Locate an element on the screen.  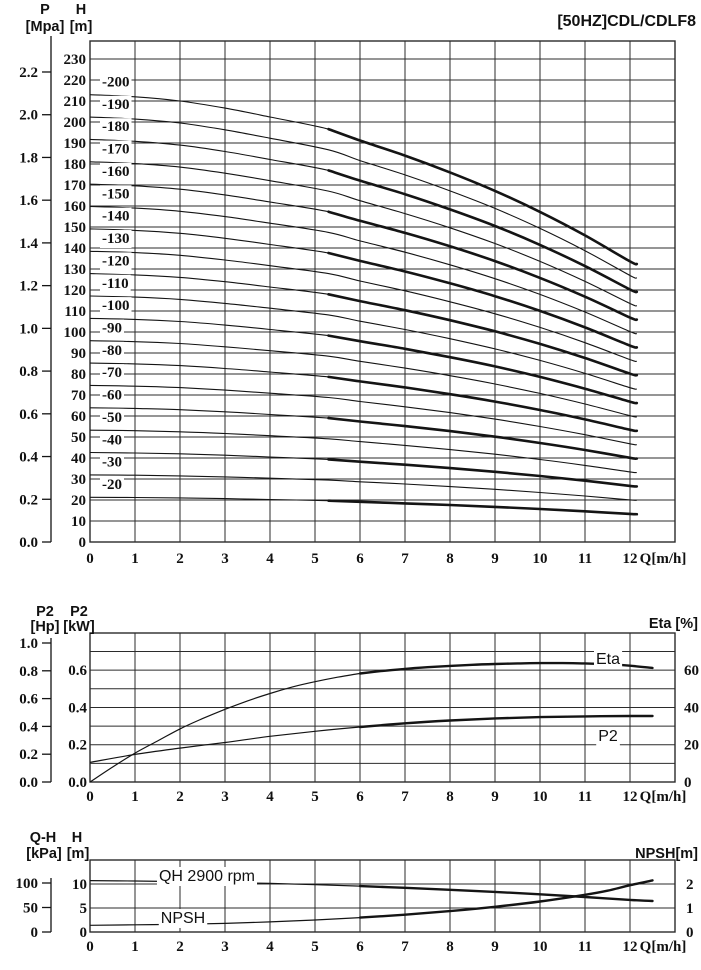
kw-axis-unit: [kW] is located at coordinates (79, 627).